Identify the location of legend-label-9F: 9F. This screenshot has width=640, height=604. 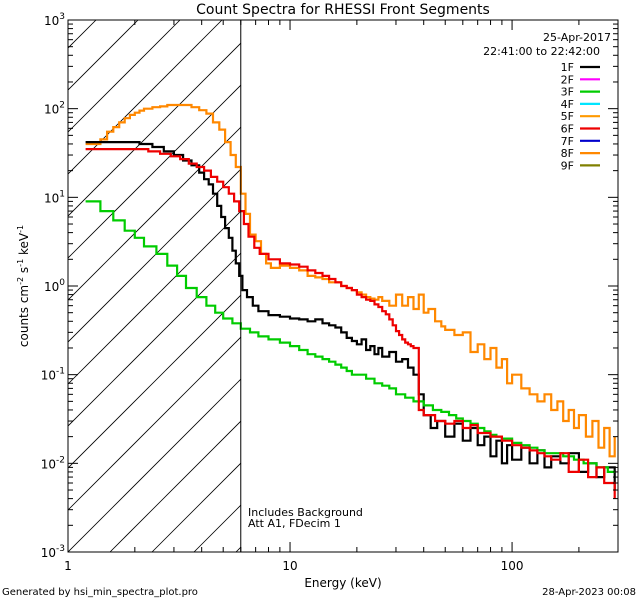
(567, 165).